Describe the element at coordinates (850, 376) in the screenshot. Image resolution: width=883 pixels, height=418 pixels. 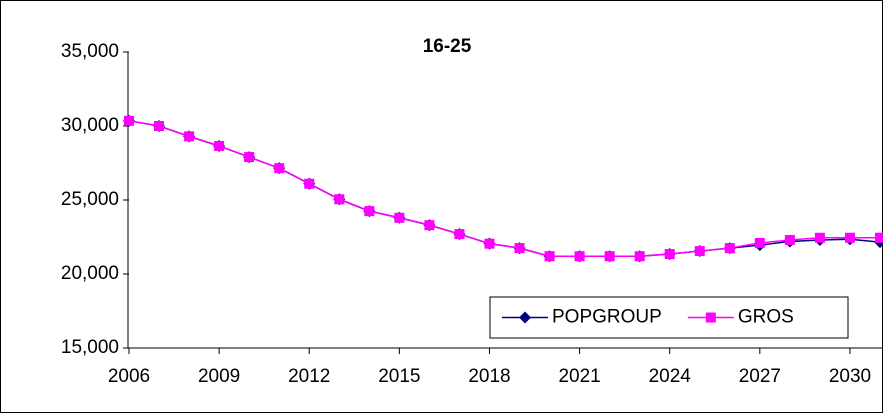
I see `x-tick-label: 2030` at that location.